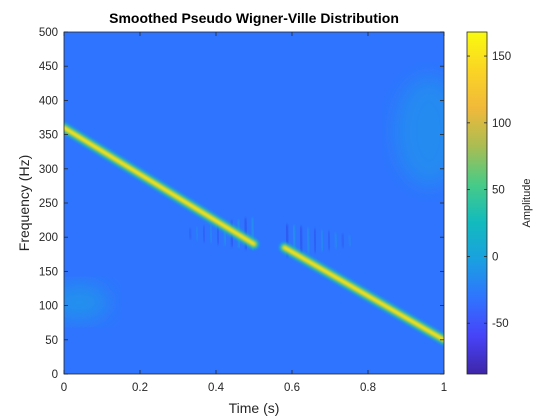 Image resolution: width=560 pixels, height=420 pixels. Describe the element at coordinates (498, 191) in the screenshot. I see `colorbar-tick-label: 50` at that location.